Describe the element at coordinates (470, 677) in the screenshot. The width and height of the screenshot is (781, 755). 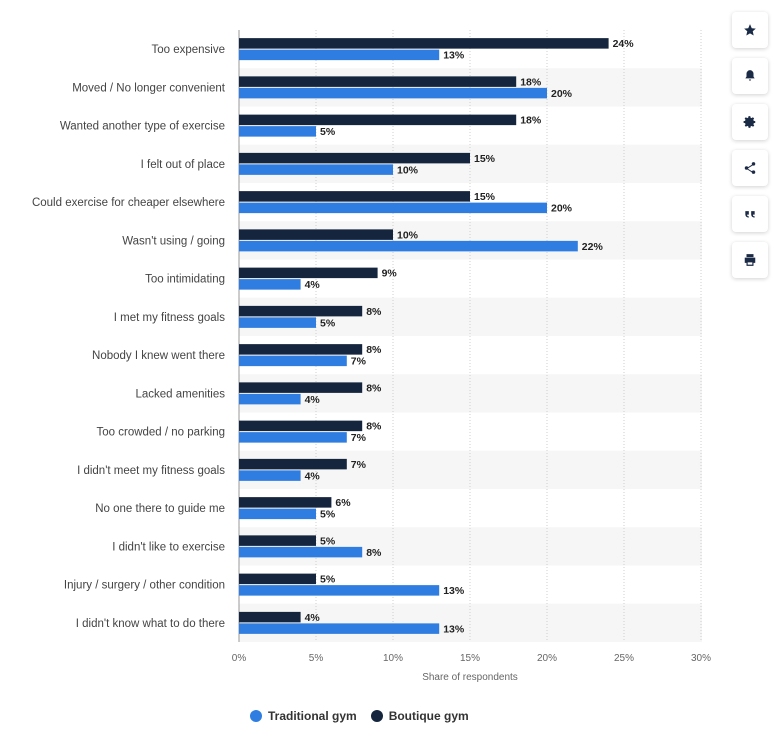
I see `x-axis-title: Share of respondents` at that location.